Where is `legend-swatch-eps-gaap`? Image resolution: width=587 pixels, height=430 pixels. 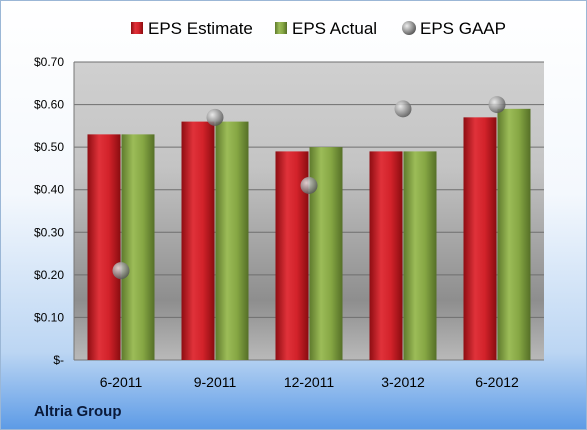 legend-swatch-eps-gaap is located at coordinates (409, 28).